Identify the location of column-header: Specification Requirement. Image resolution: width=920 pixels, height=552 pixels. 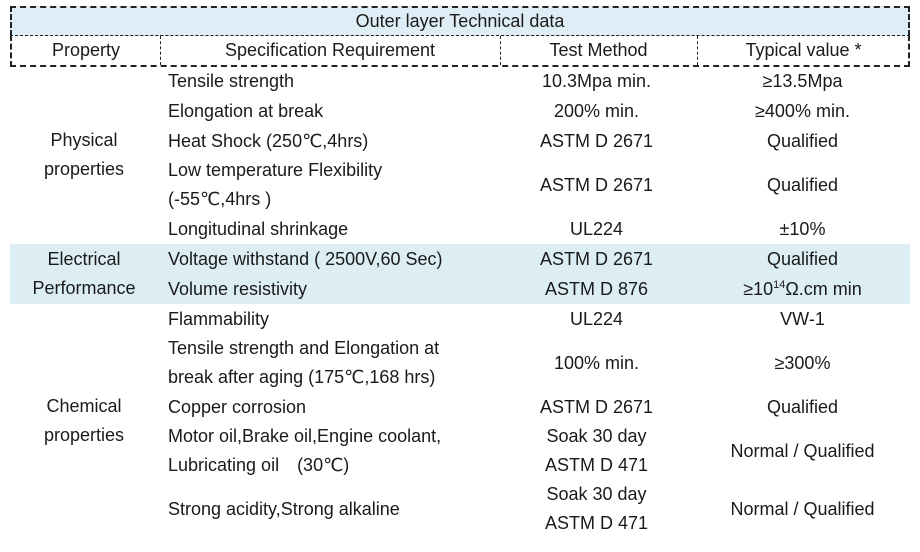
(330, 50).